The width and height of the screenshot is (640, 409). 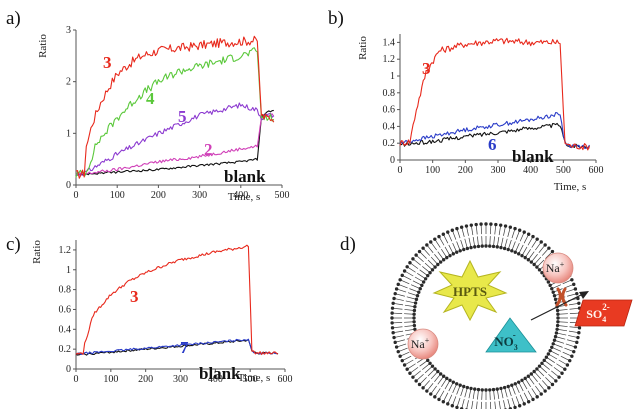 I want to click on panel-letter-c: c), so click(x=13, y=244).